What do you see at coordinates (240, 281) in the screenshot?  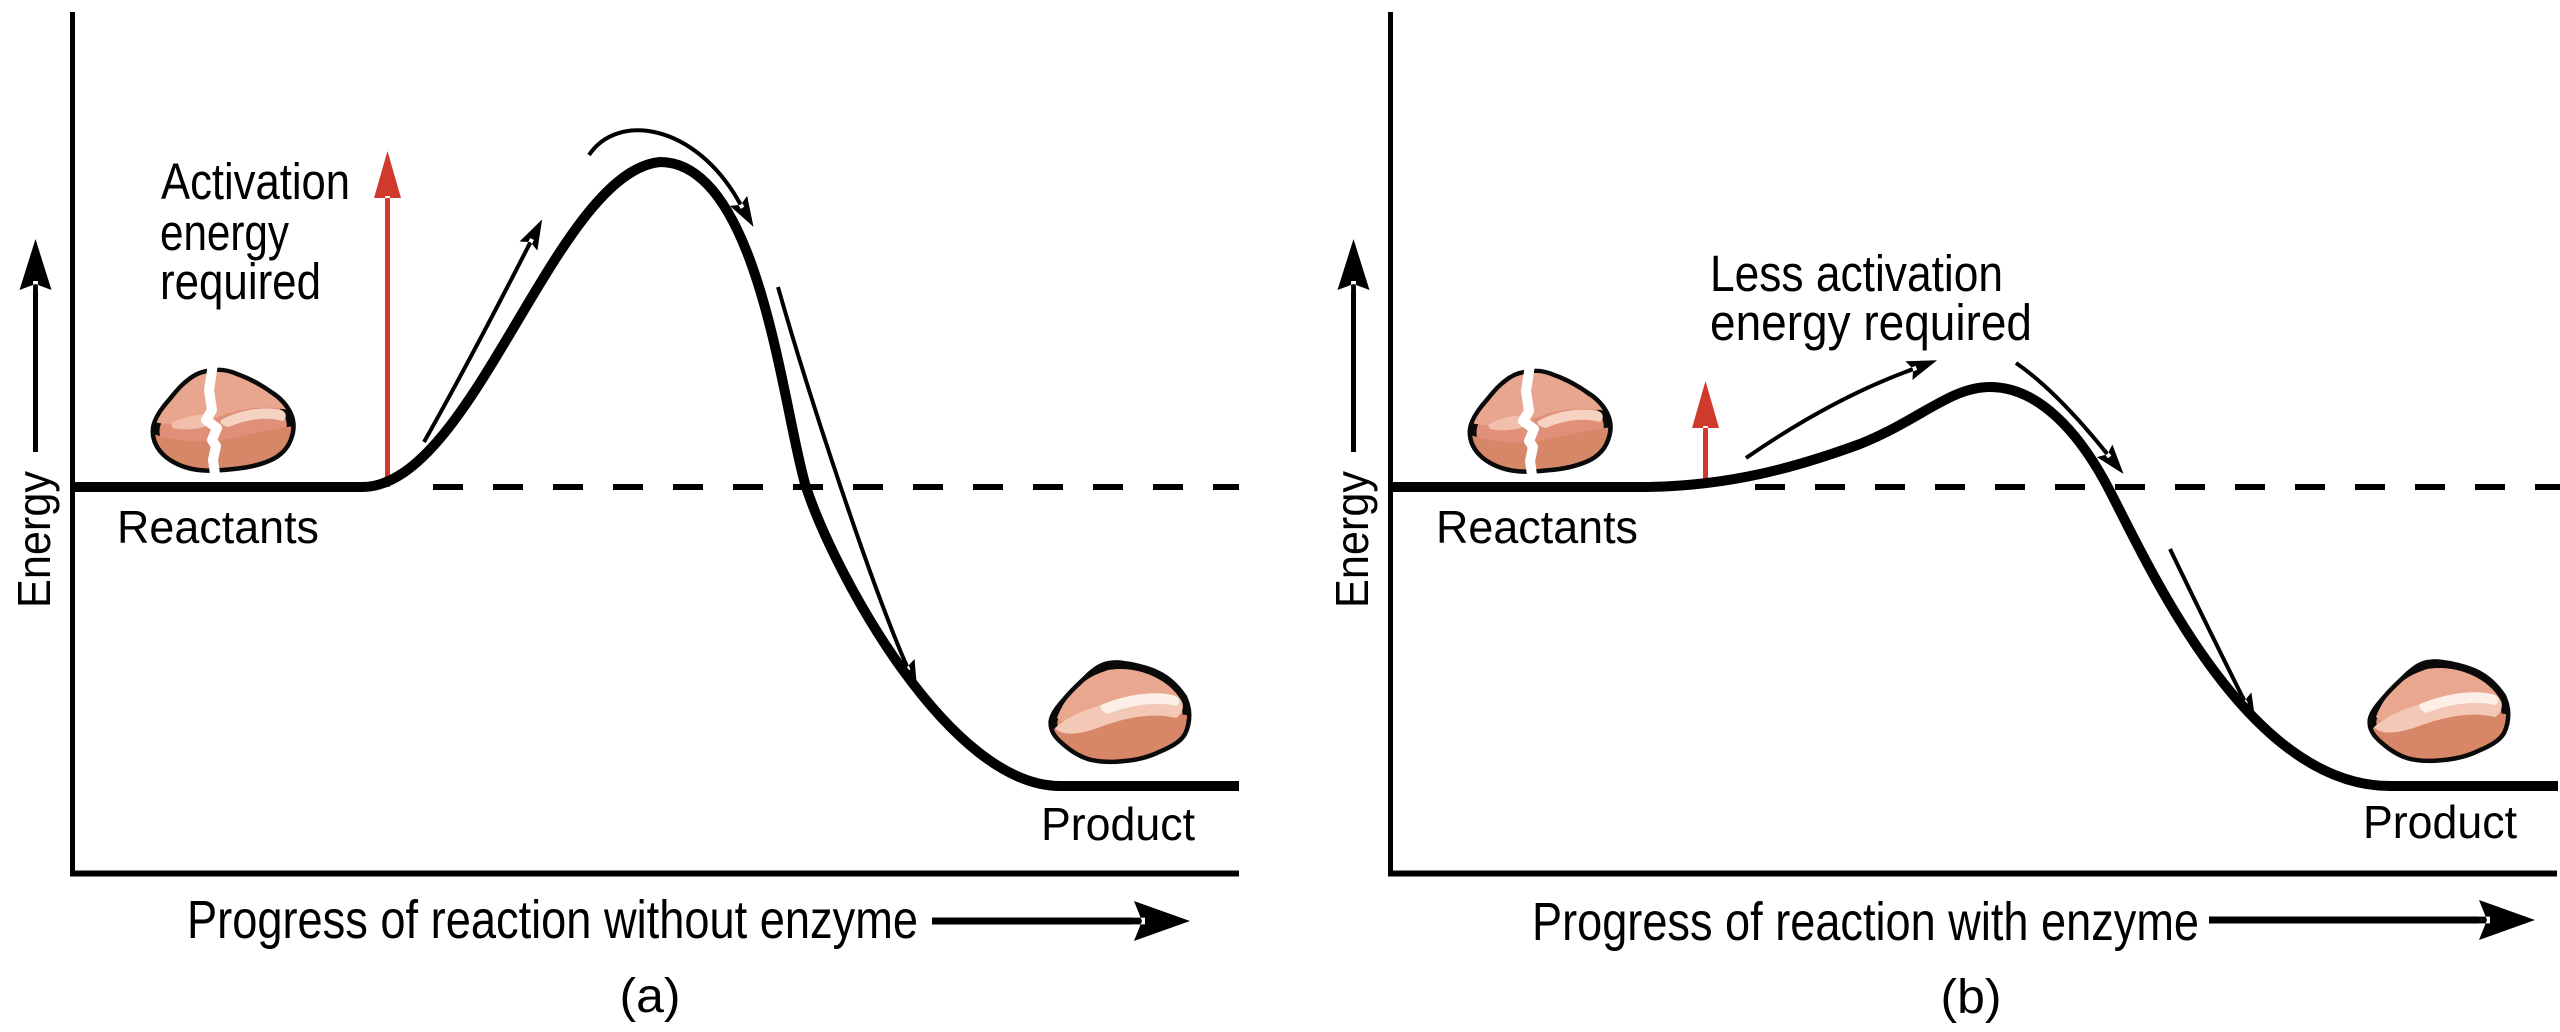 I see `svg-text: required` at bounding box center [240, 281].